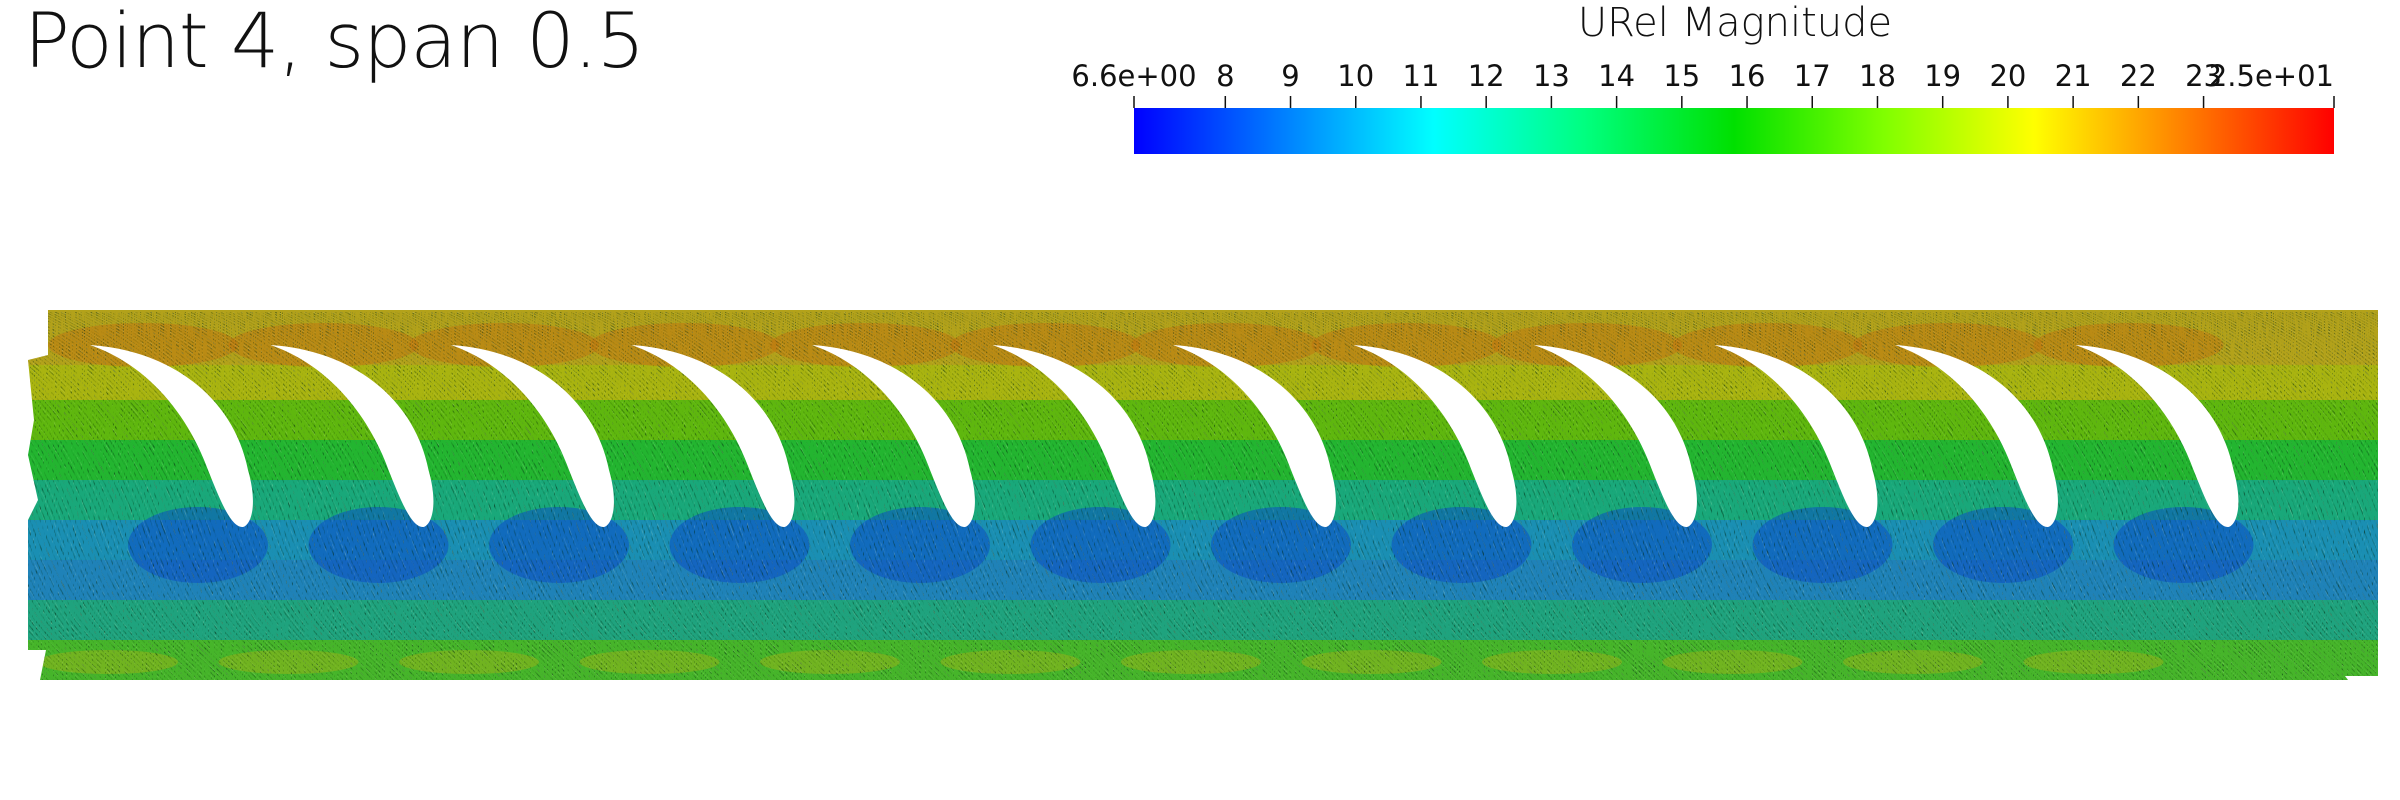  What do you see at coordinates (1681, 76) in the screenshot?
I see `colorbar-tick-7: 15` at bounding box center [1681, 76].